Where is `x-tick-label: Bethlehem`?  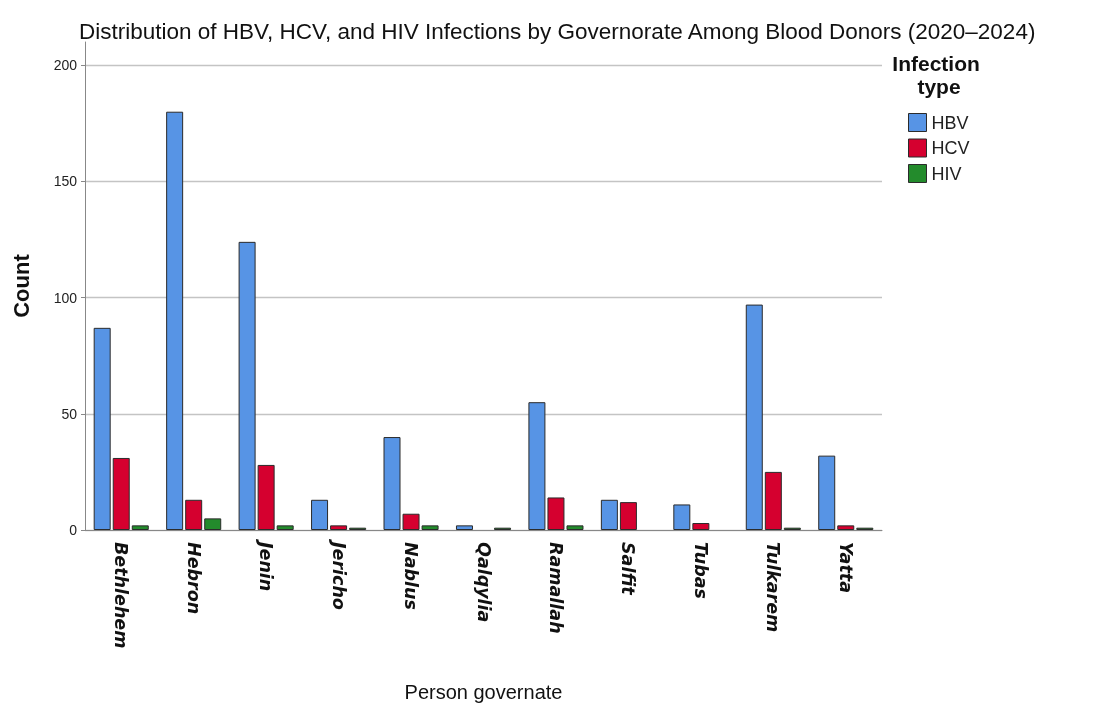 x-tick-label: Bethlehem is located at coordinates (121, 595).